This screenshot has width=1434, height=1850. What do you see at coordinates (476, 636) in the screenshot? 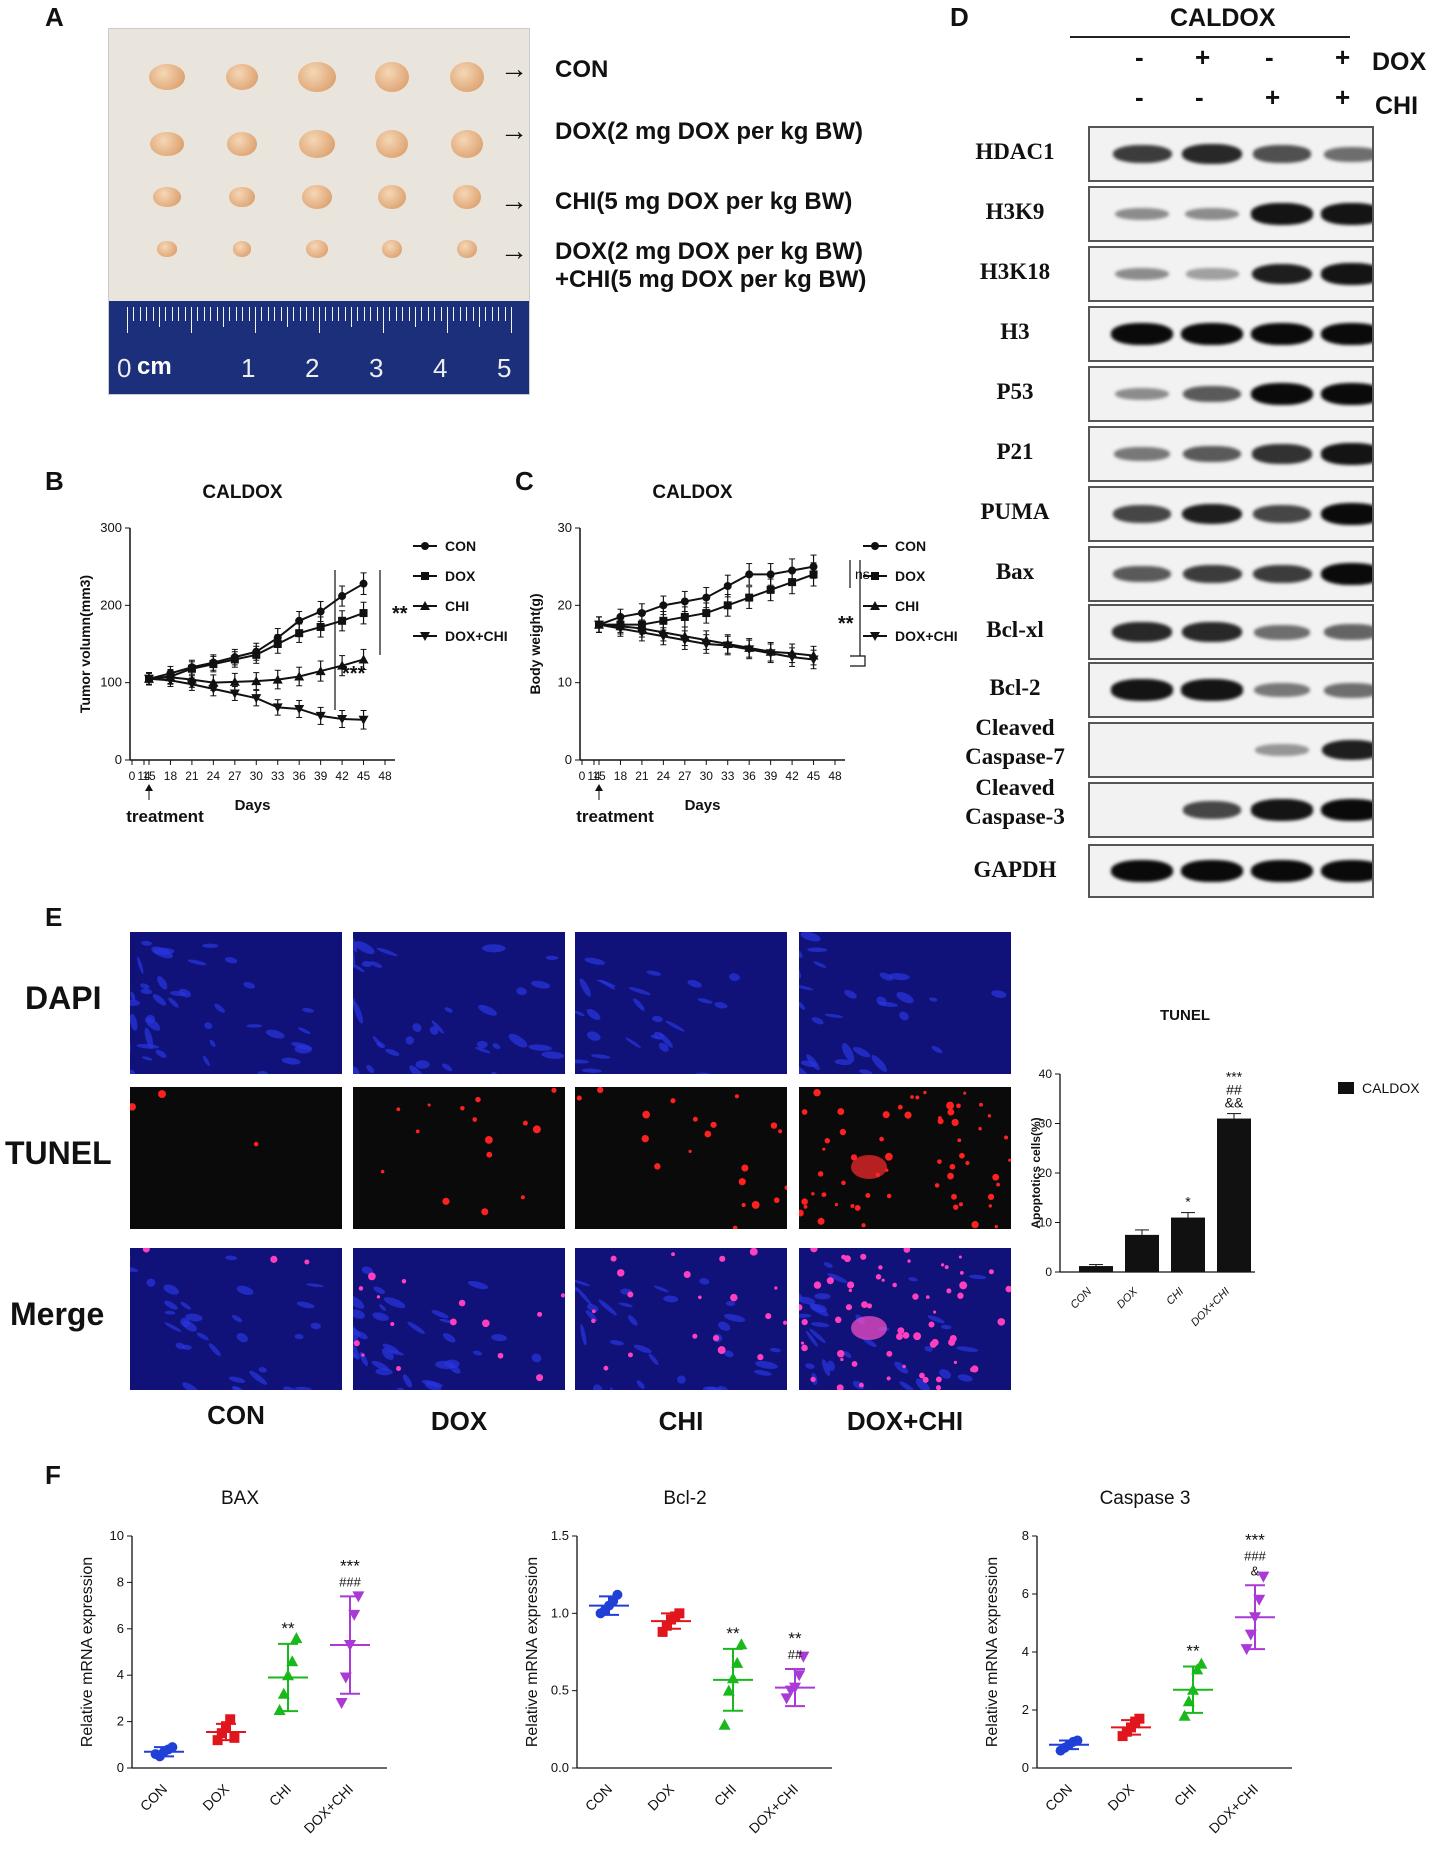
I see `legend-label: DOX+CHI` at bounding box center [476, 636].